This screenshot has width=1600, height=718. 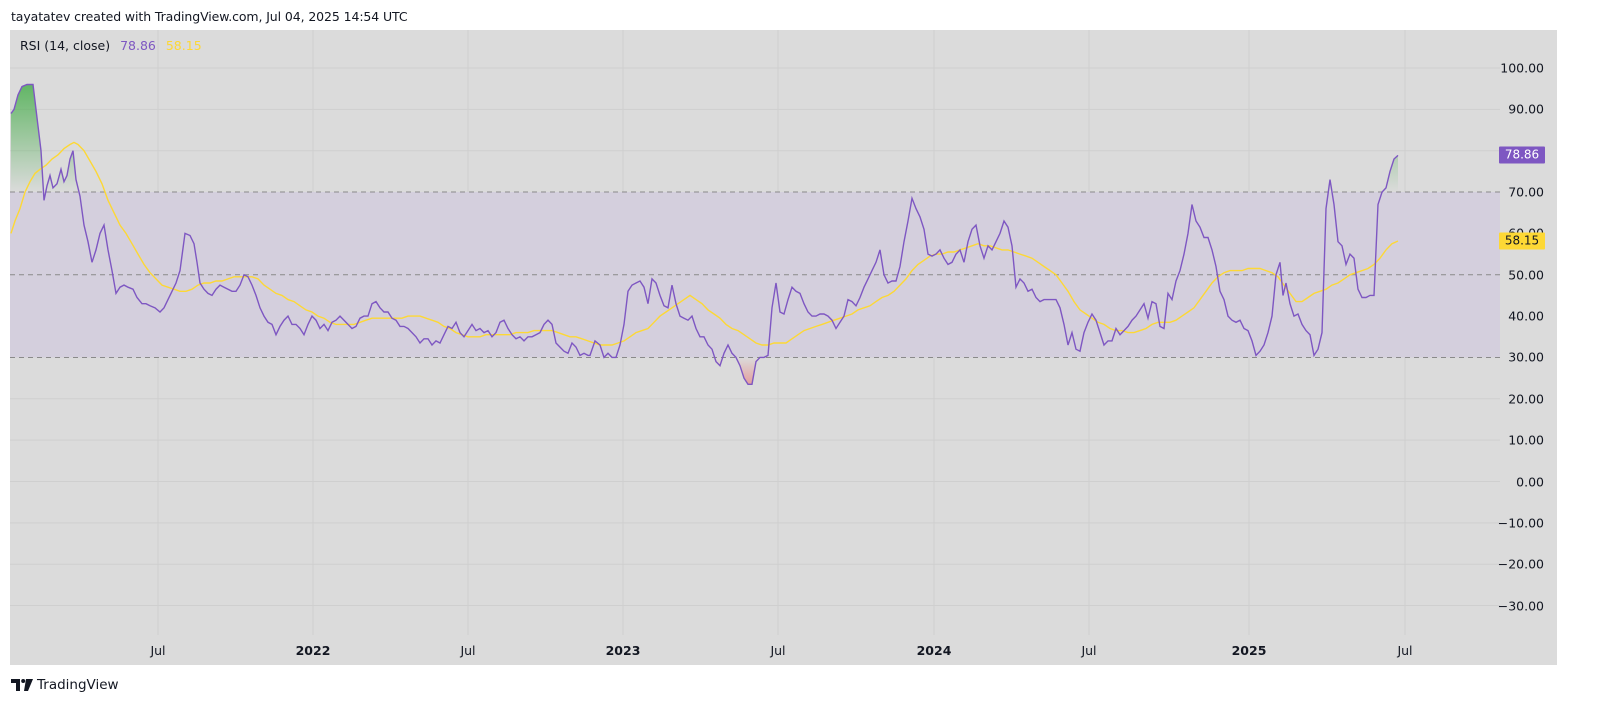 What do you see at coordinates (704, 138) in the screenshot?
I see `overbought-fill` at bounding box center [704, 138].